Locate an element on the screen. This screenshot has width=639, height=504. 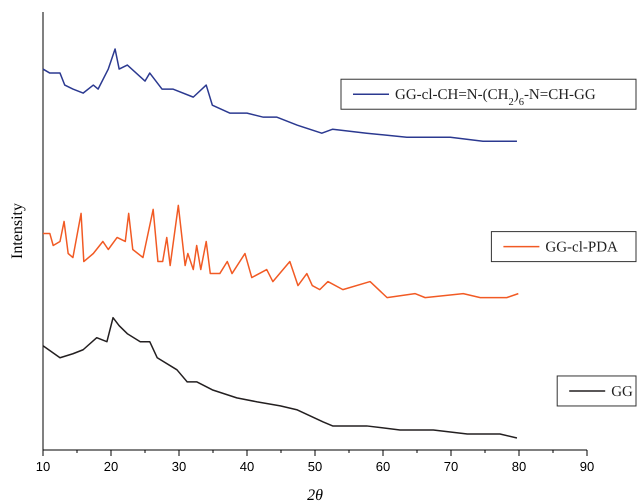
x-tick-label: 40 is located at coordinates (247, 466).